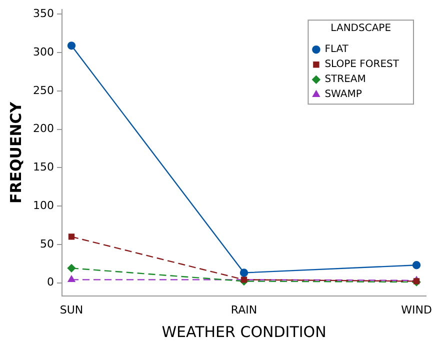  I want to click on y-tick-label: 300, so click(43, 51).